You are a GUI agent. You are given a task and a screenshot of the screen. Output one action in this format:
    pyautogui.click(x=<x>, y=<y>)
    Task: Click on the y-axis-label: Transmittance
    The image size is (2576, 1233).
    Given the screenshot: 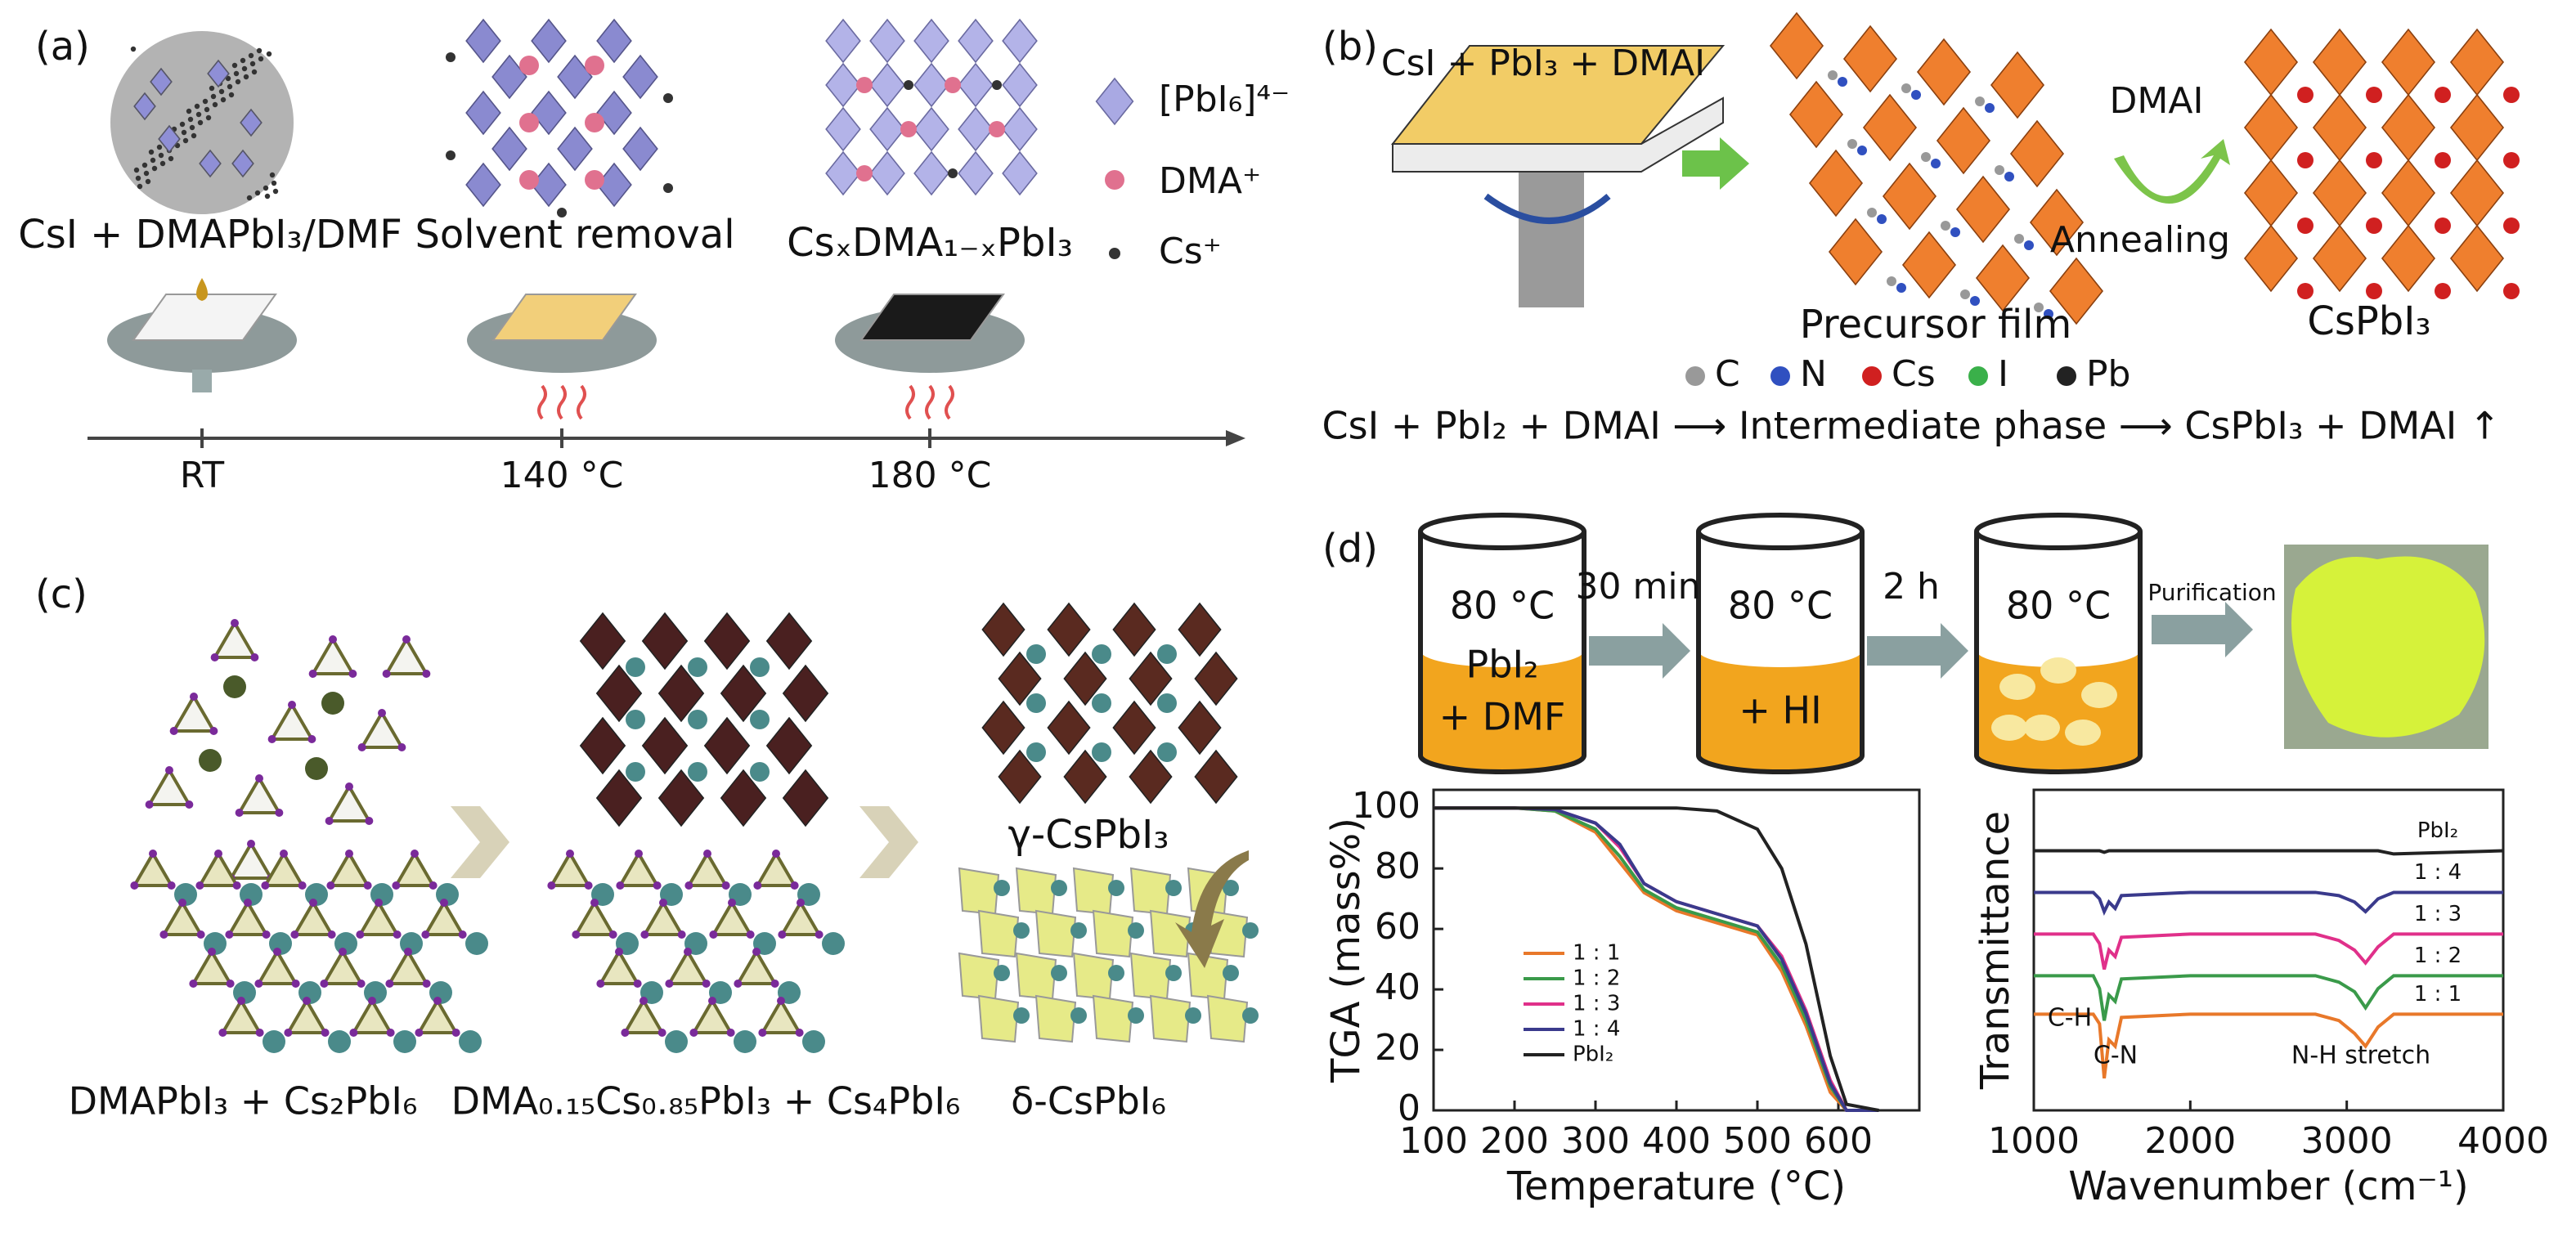 What is the action you would take?
    pyautogui.click(x=1995, y=950)
    